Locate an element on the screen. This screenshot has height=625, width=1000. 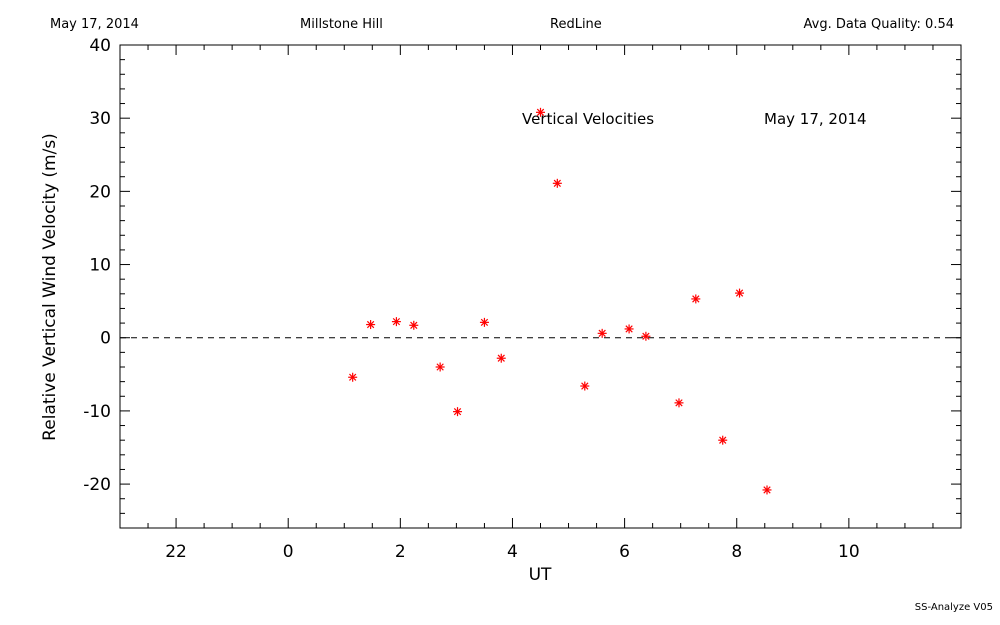
y-tick-label: 20 is located at coordinates (100, 192).